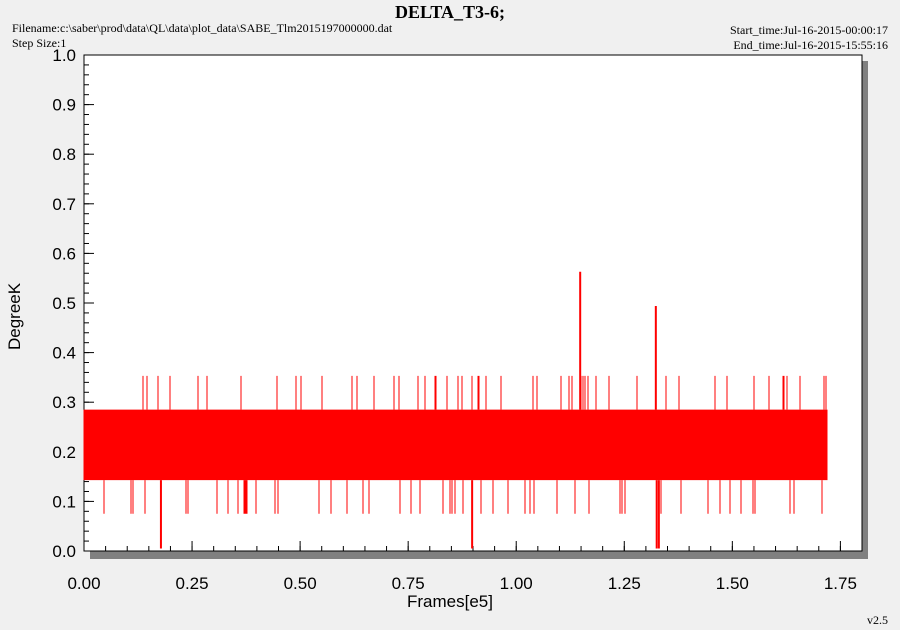  I want to click on y-tick-label: 0.8, so click(64, 154).